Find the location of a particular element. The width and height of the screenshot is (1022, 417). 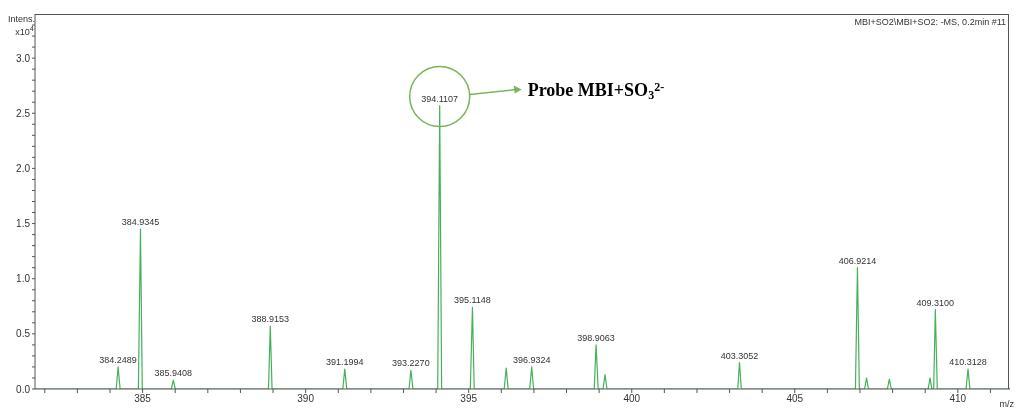

annotation: 395.1148 is located at coordinates (472, 300).